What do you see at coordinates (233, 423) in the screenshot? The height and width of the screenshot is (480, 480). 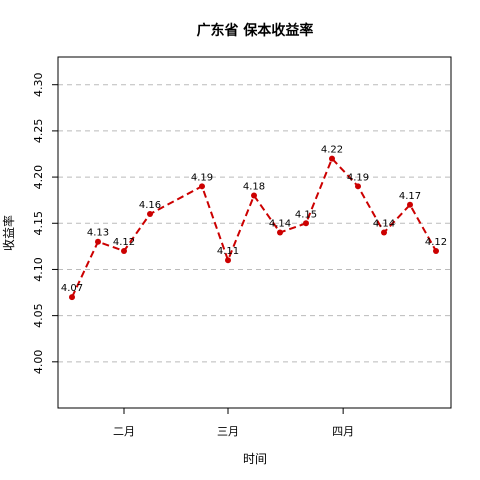 I see `x-axis: 二月 三月 四月` at bounding box center [233, 423].